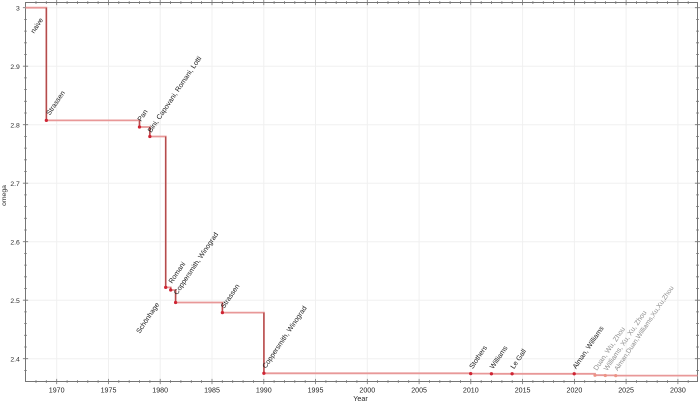  What do you see at coordinates (160, 390) in the screenshot?
I see `svg-text: 1980` at bounding box center [160, 390].